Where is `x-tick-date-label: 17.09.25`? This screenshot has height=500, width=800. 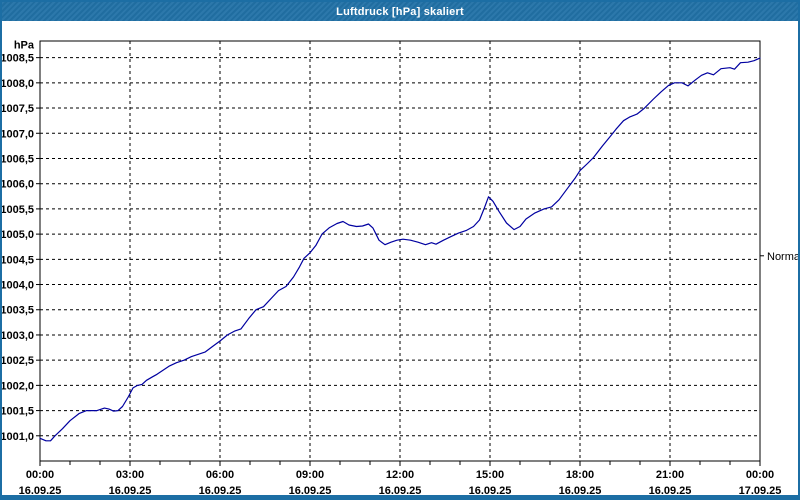 x-tick-date-label: 17.09.25 is located at coordinates (760, 490).